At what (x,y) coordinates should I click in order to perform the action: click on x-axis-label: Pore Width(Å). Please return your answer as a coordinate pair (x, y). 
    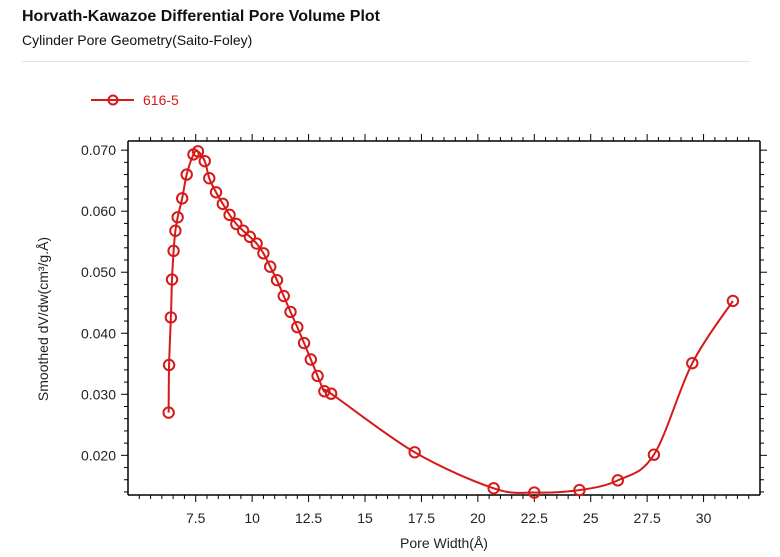
    Looking at the image, I should click on (444, 543).